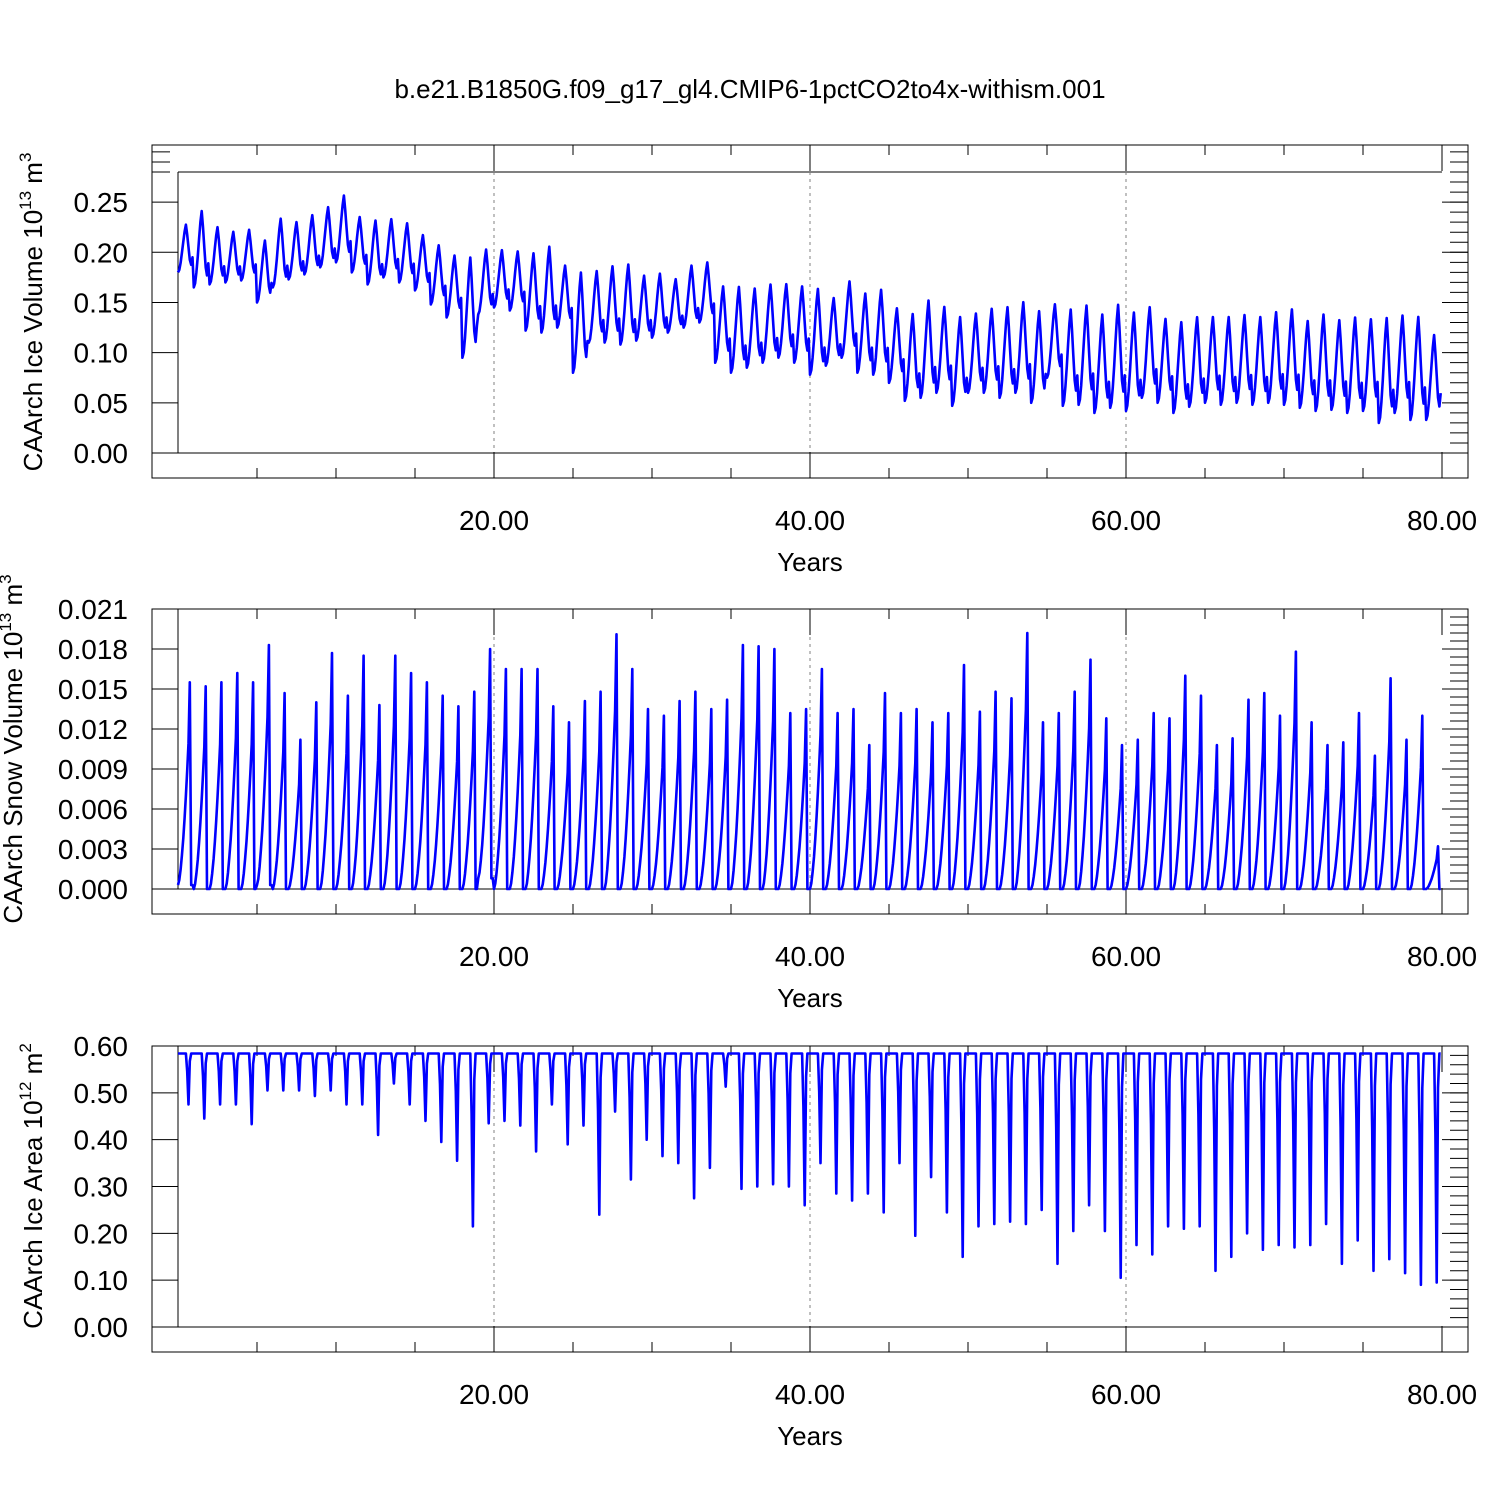 Image resolution: width=1500 pixels, height=1500 pixels. What do you see at coordinates (93, 609) in the screenshot?
I see `y-tick-label: 0.021` at bounding box center [93, 609].